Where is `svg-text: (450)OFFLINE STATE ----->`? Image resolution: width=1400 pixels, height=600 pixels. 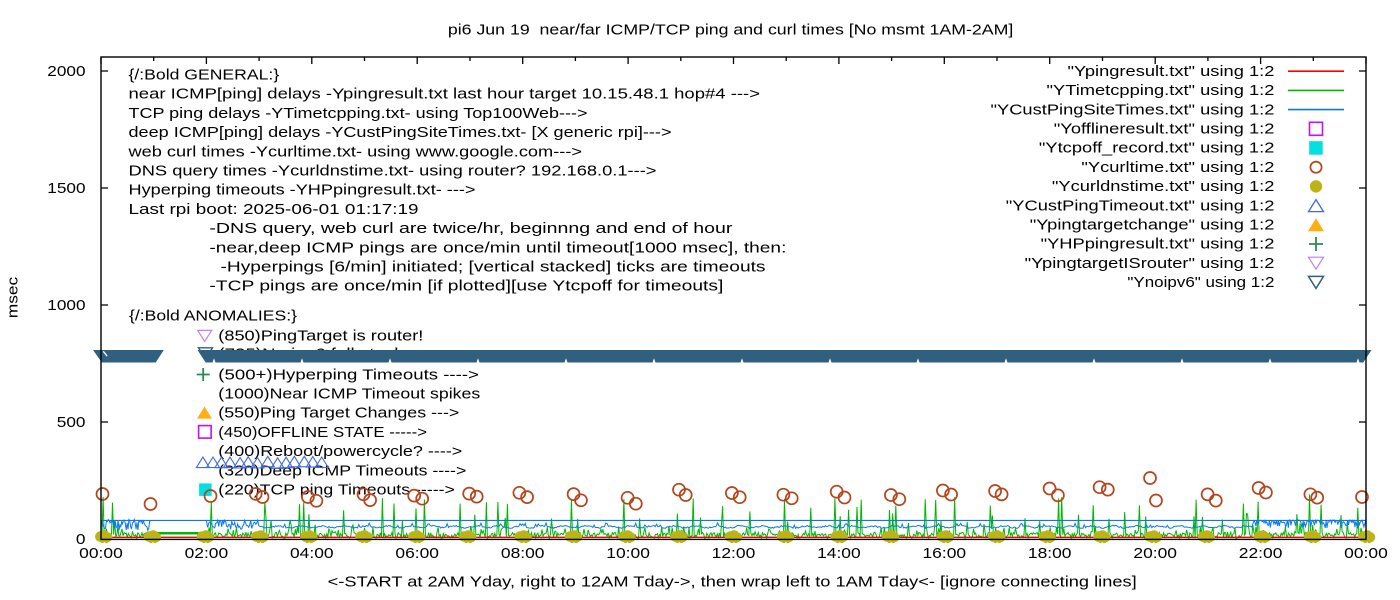 svg-text: (450)OFFLINE STATE -----> is located at coordinates (322, 432).